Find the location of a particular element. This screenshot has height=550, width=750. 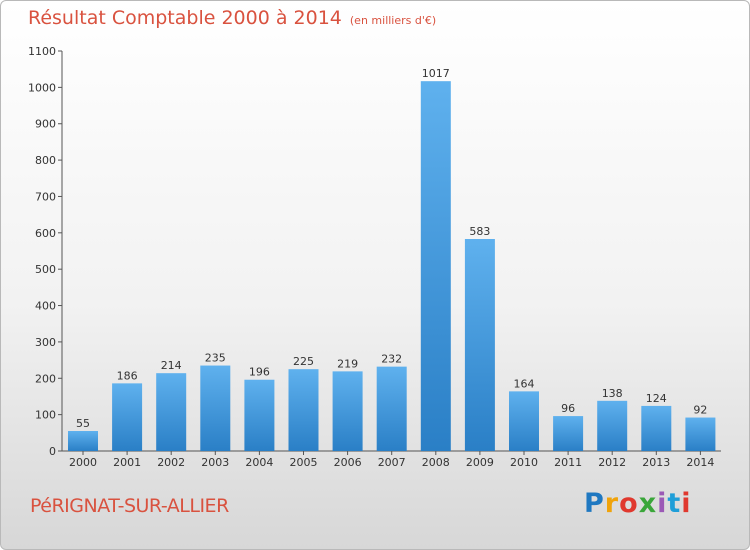

x-tick-label: 2005 is located at coordinates (304, 462).